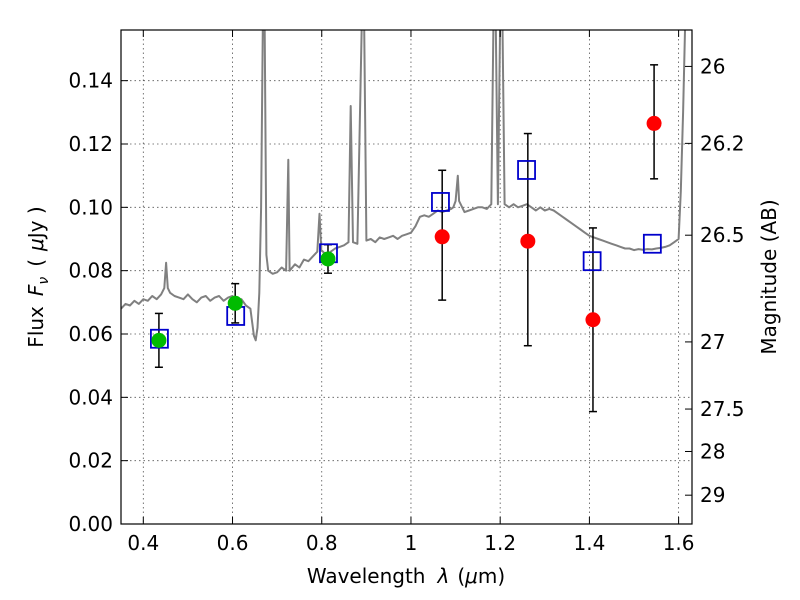 This screenshot has height=600, width=800. I want to click on y2-tick-label: 26.2, so click(722, 143).